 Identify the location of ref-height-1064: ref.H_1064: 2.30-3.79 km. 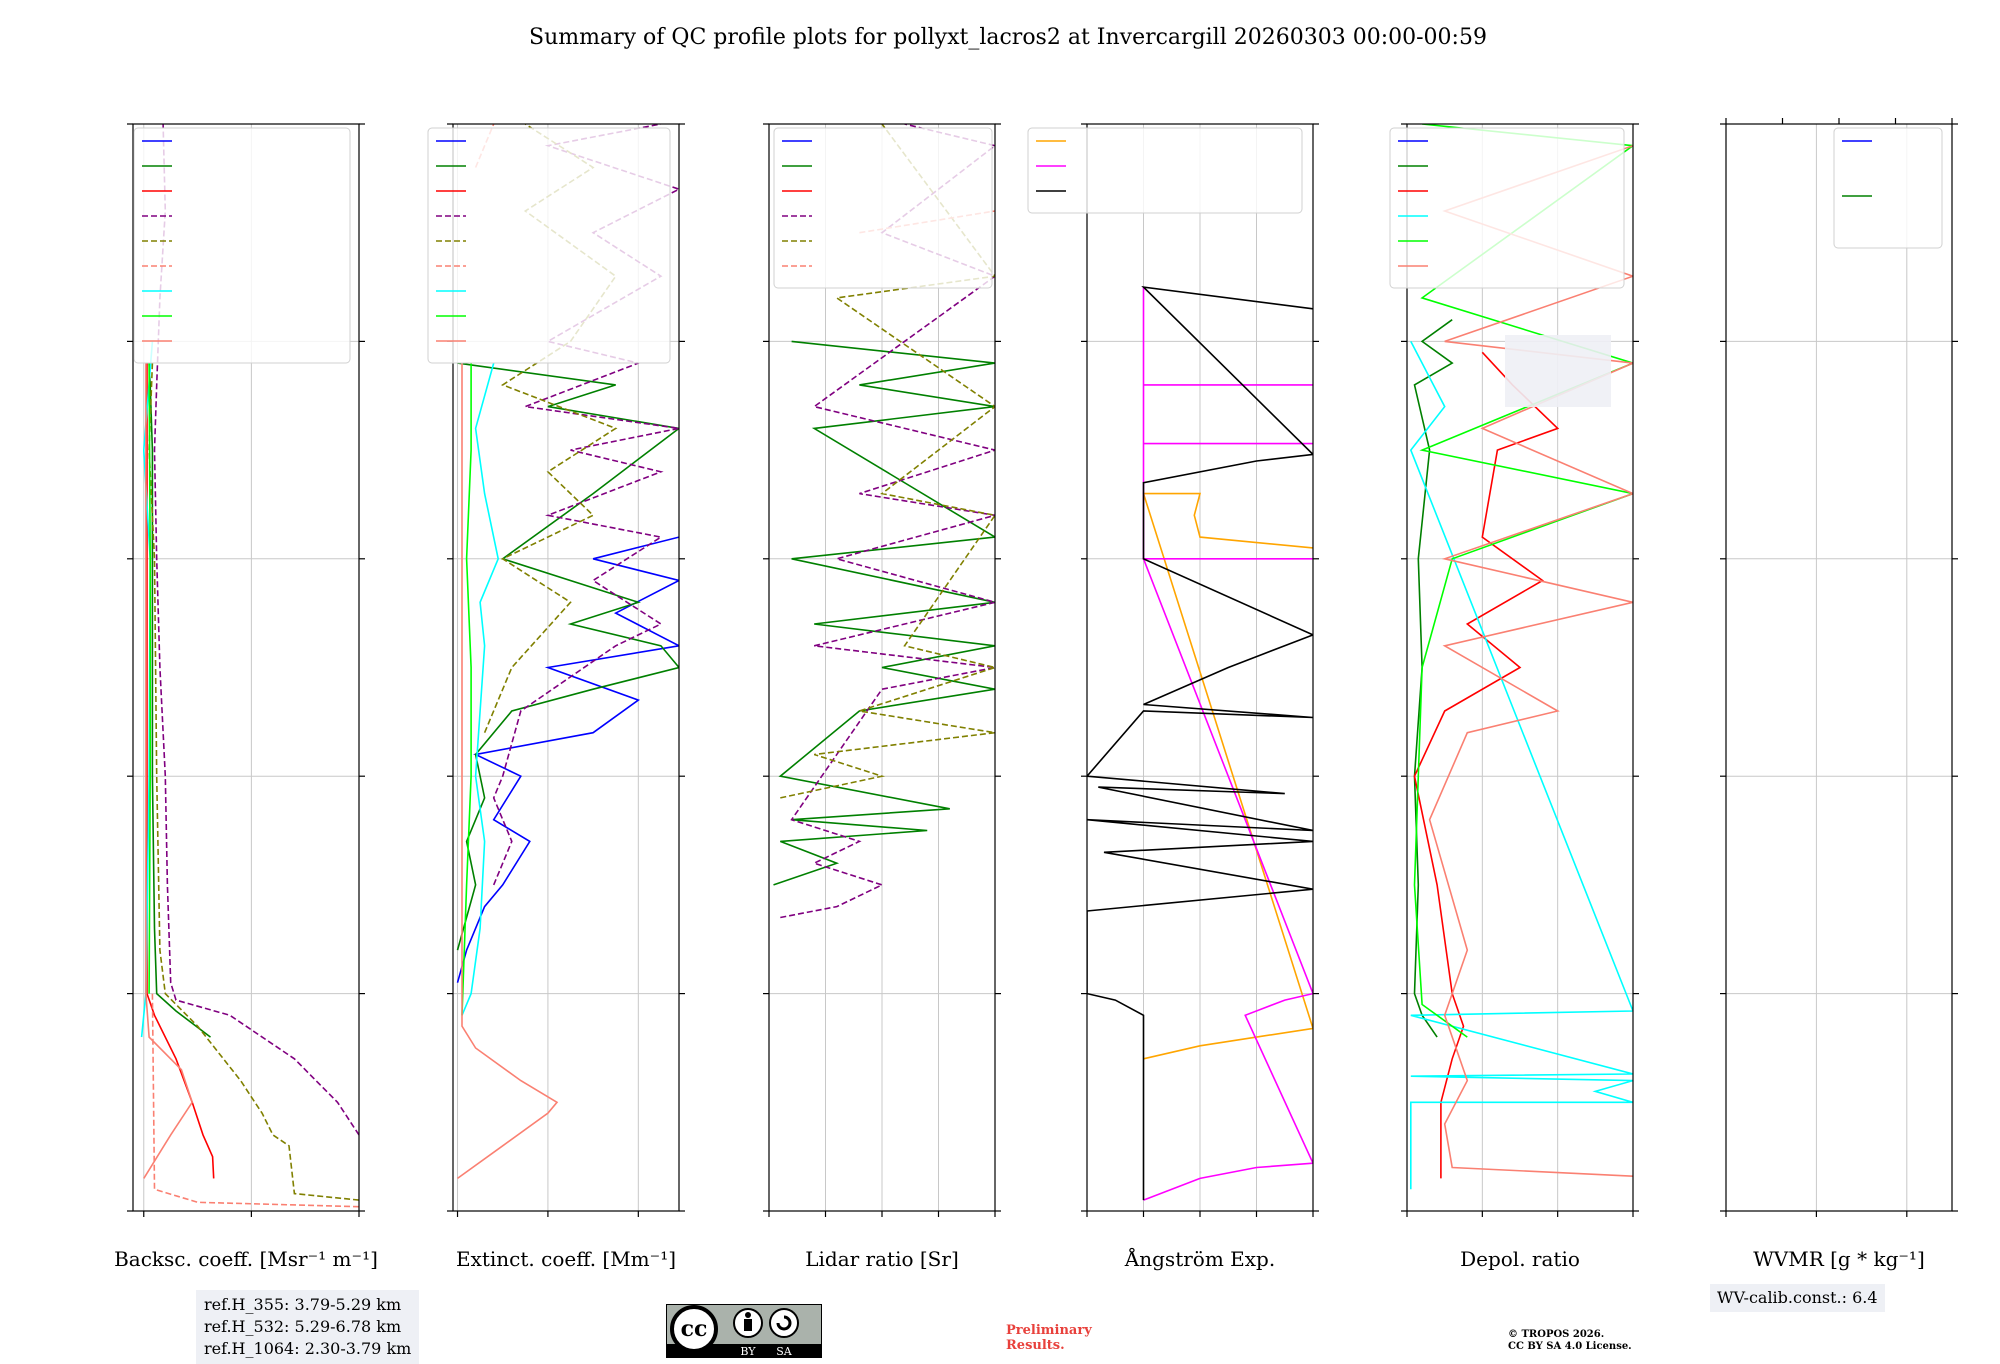
(308, 1348).